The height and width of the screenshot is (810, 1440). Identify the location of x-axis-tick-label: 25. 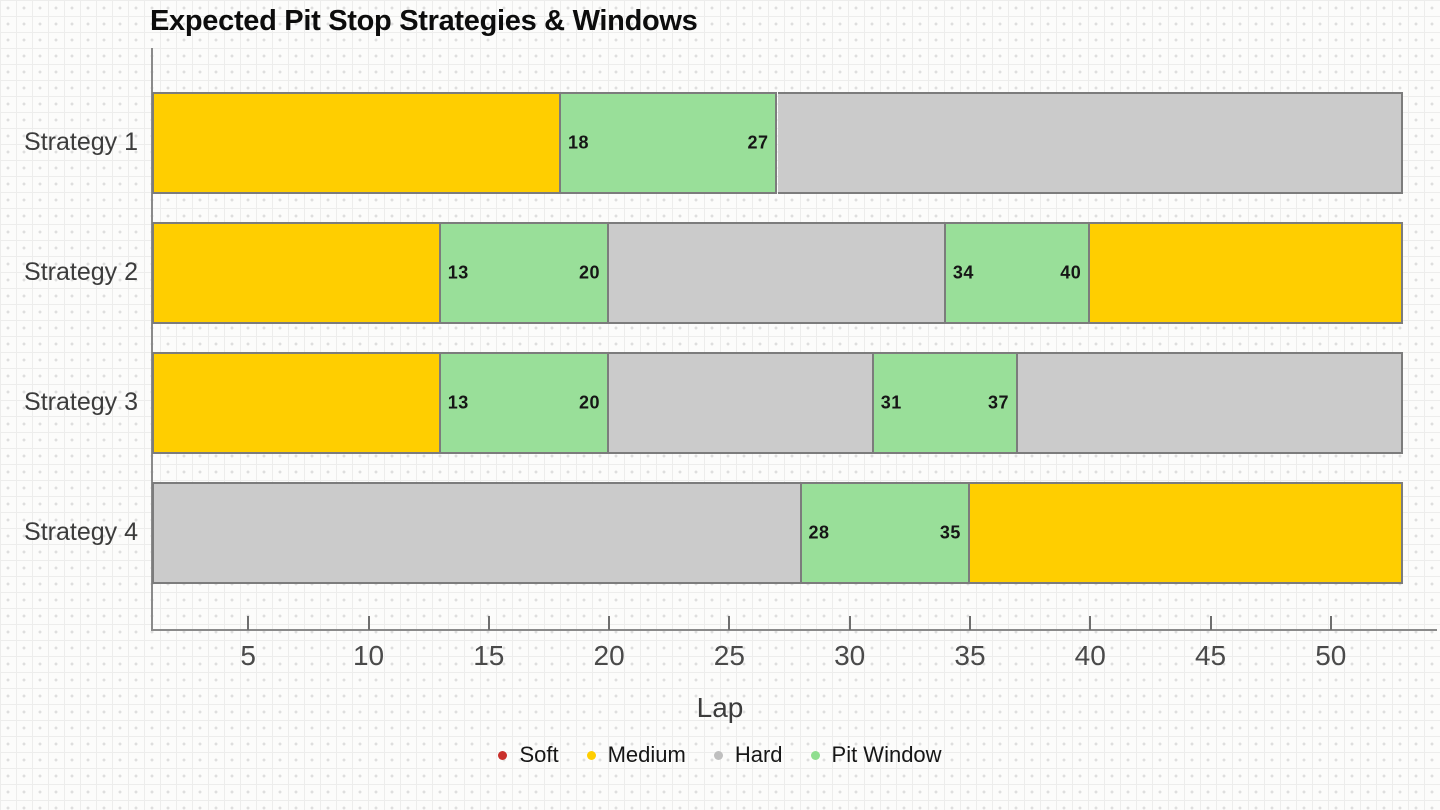
(729, 655).